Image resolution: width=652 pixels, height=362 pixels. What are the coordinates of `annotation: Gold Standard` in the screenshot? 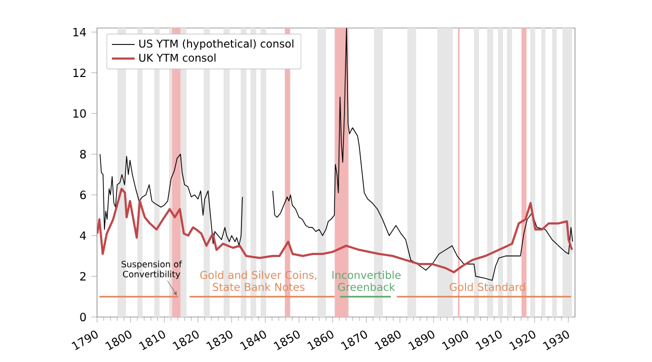 It's located at (487, 286).